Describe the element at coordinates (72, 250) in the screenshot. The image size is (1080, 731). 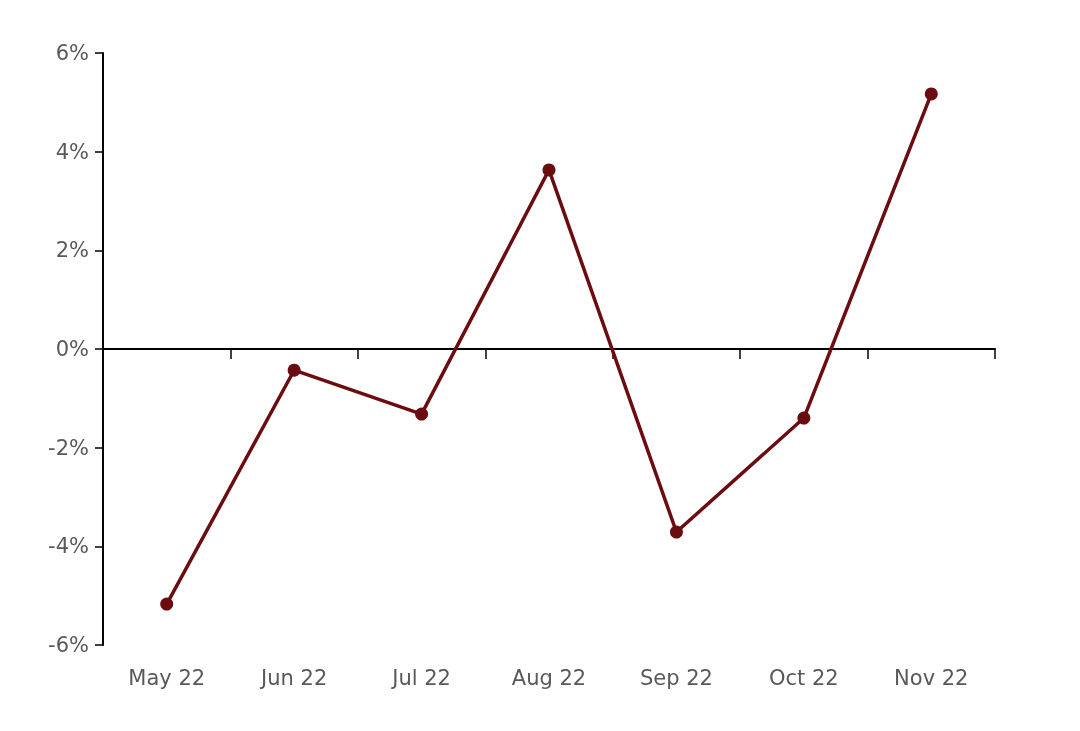
I see `y-tick-label: 2%` at that location.